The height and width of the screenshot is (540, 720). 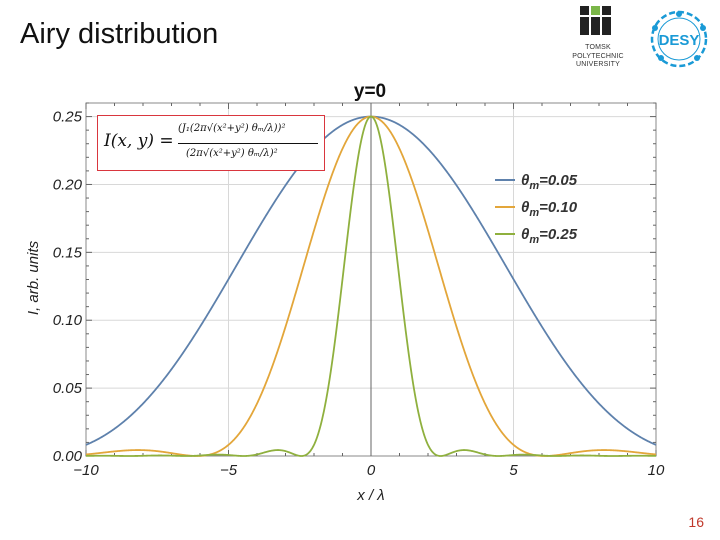 I want to click on y-tick-label: 0.25, so click(x=68, y=117).